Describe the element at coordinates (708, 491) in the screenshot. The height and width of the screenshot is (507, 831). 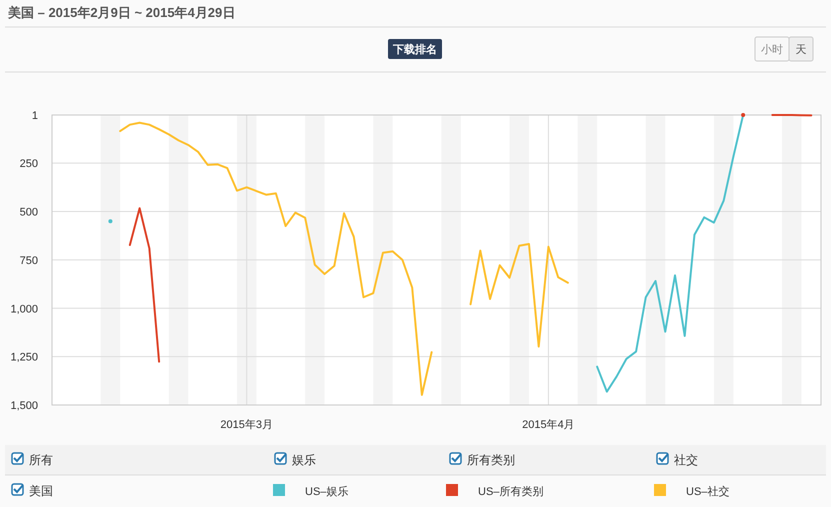
I see `legend-label: US–社交` at that location.